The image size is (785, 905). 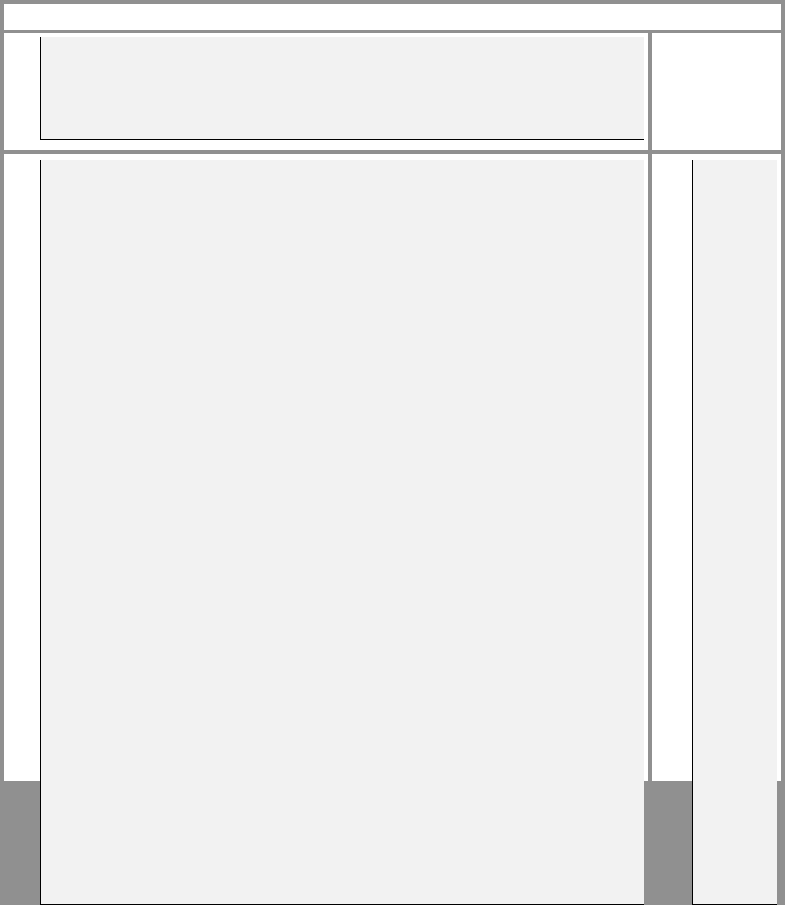 I want to click on altitude-vs-east-west-panel, so click(x=326, y=91).